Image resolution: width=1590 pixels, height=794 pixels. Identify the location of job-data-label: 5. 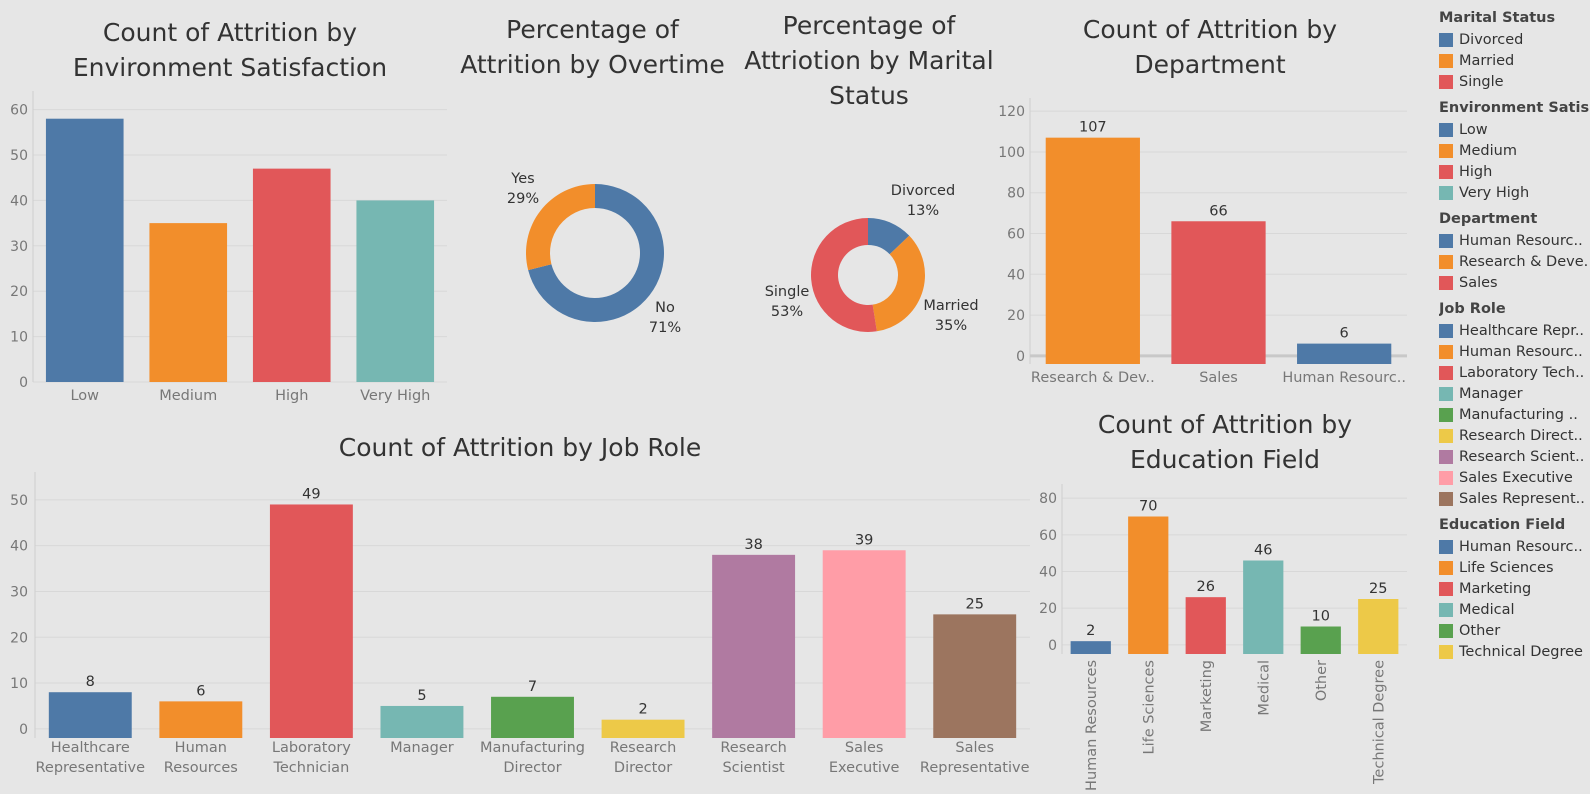
(421, 696).